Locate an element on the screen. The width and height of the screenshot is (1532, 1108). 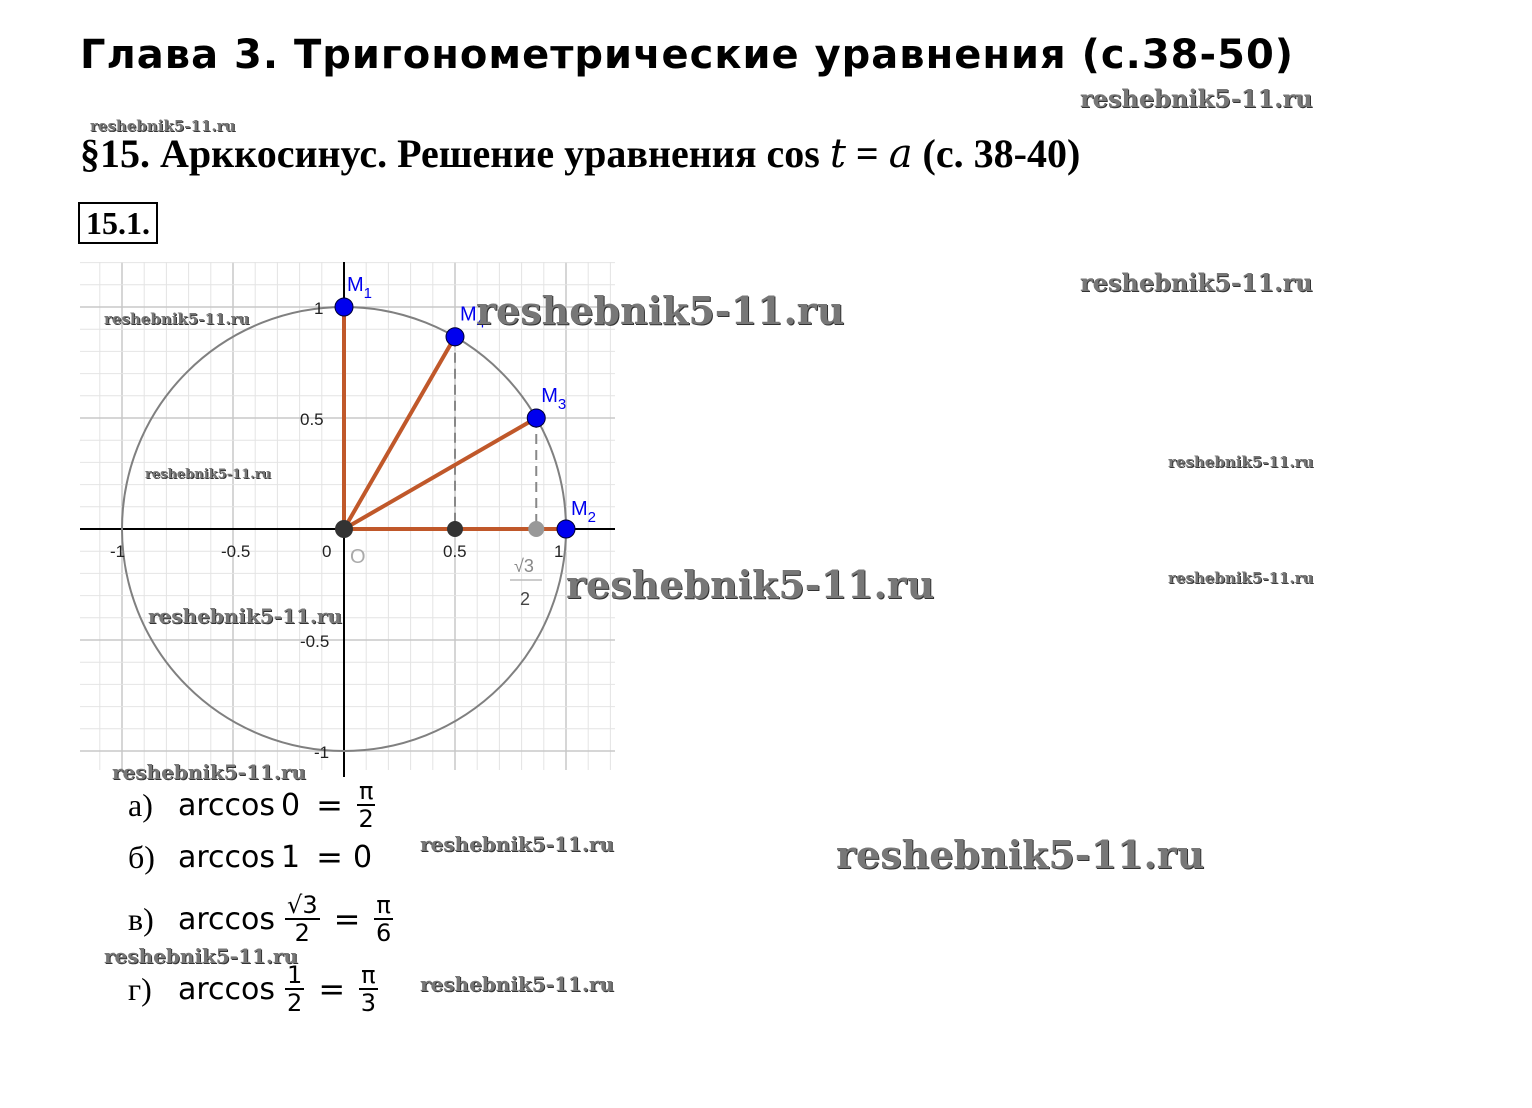
section-title-prefix: §15. Арккосинус. Решение уравнения cos is located at coordinates (455, 153).